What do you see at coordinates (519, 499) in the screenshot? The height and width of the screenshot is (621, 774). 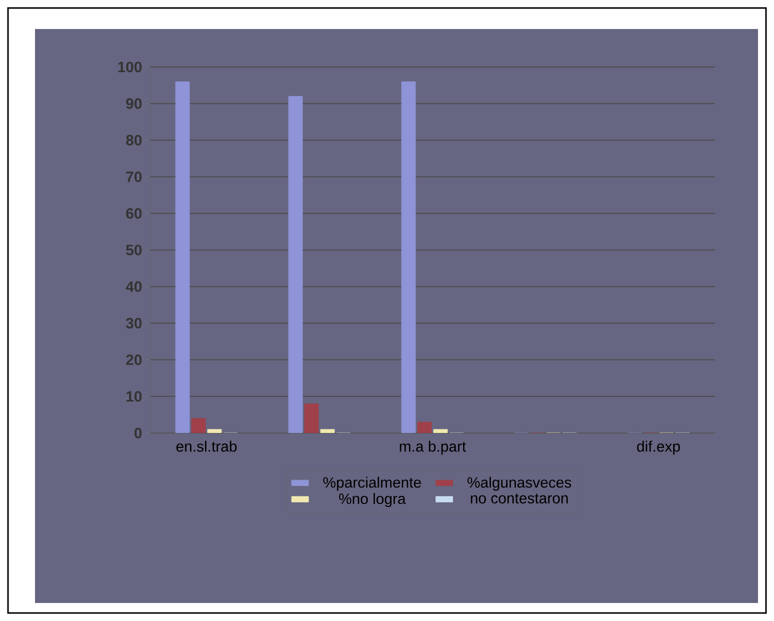 I see `legend-label: no contestaron` at bounding box center [519, 499].